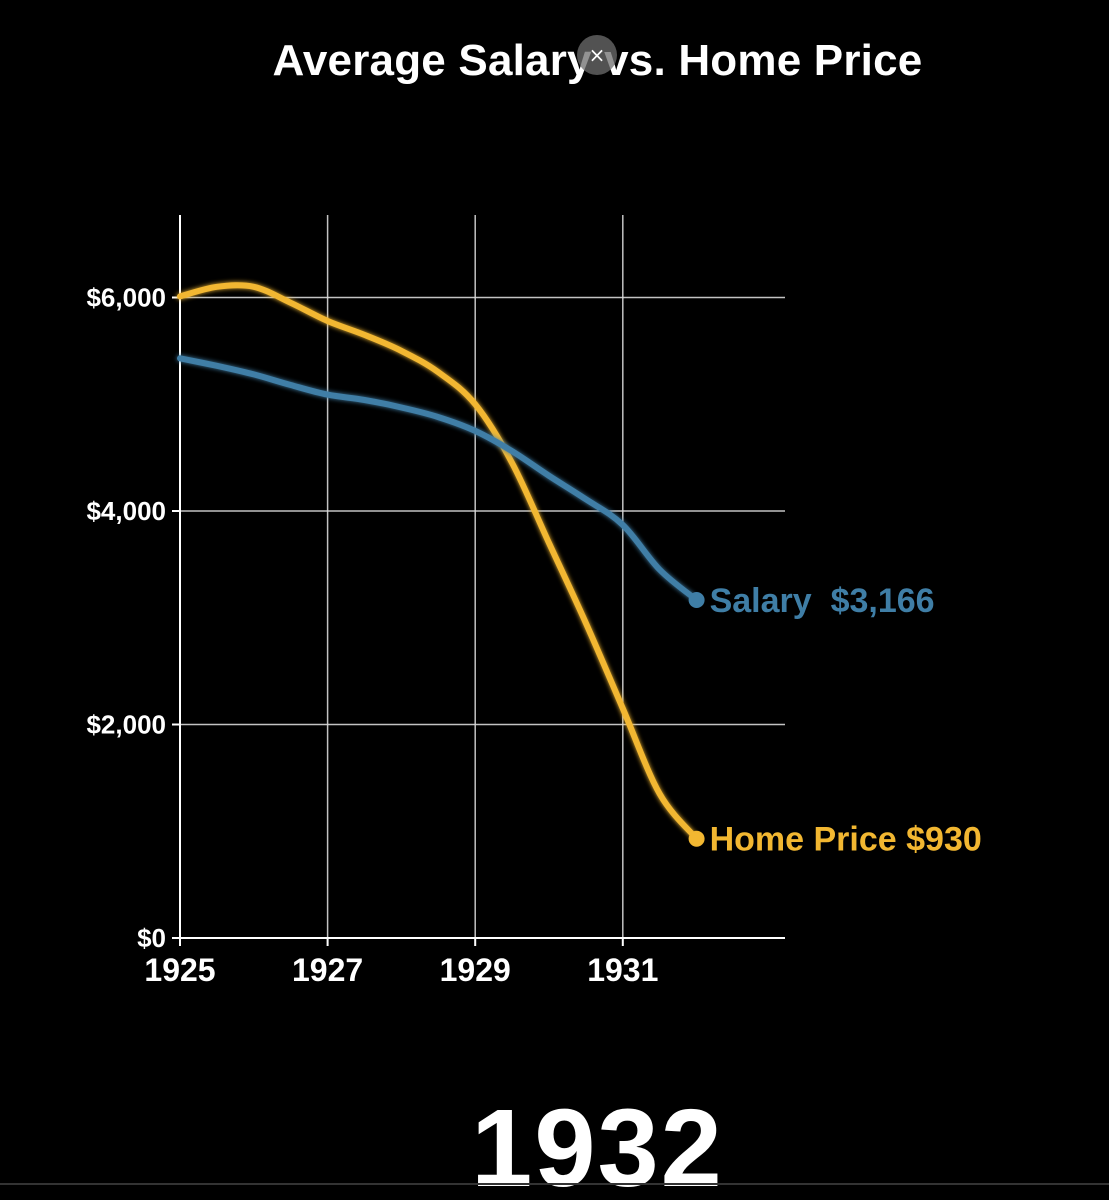 The width and height of the screenshot is (1109, 1200). What do you see at coordinates (327, 970) in the screenshot?
I see `x-tick-label: 1927` at bounding box center [327, 970].